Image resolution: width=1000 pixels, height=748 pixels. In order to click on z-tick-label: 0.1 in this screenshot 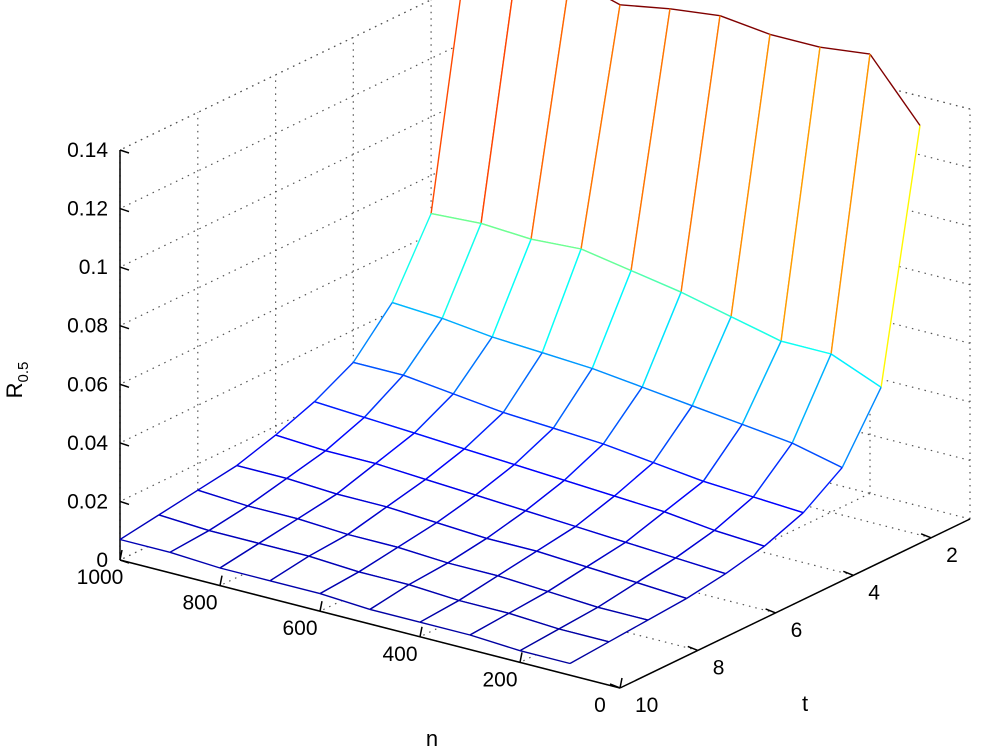, I will do `click(93, 267)`.